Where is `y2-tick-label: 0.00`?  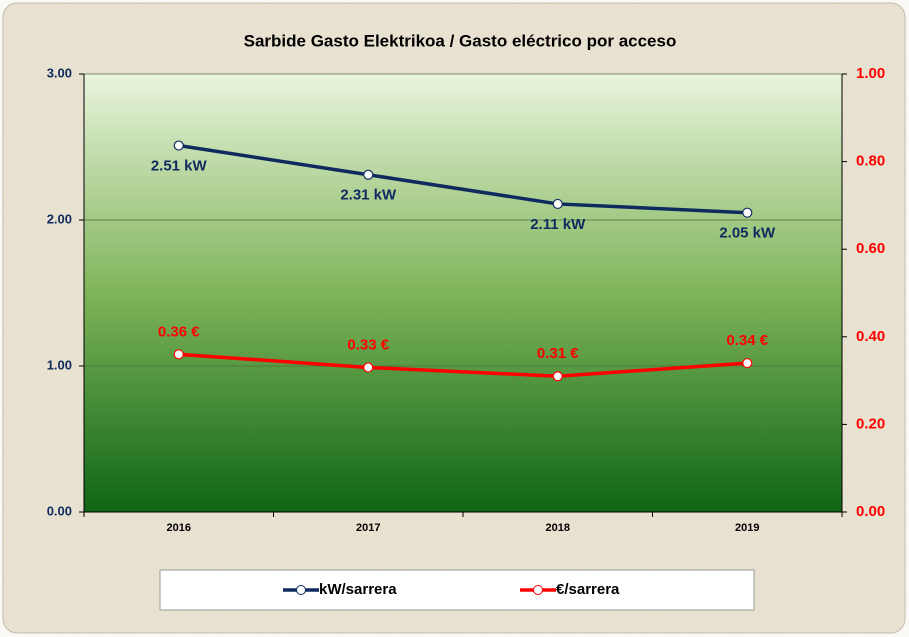
y2-tick-label: 0.00 is located at coordinates (870, 511).